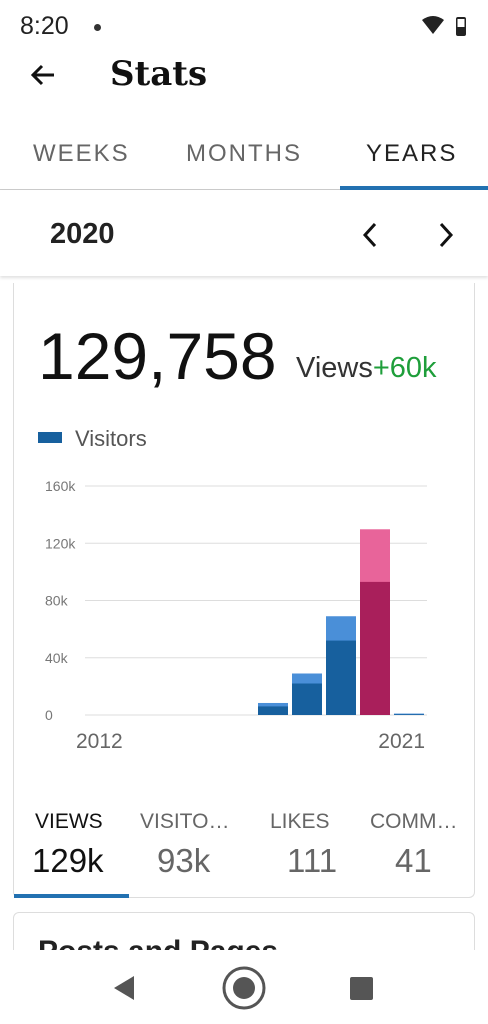 The width and height of the screenshot is (488, 1024). Describe the element at coordinates (300, 821) in the screenshot. I see `stats-tab-label: LIKES` at that location.